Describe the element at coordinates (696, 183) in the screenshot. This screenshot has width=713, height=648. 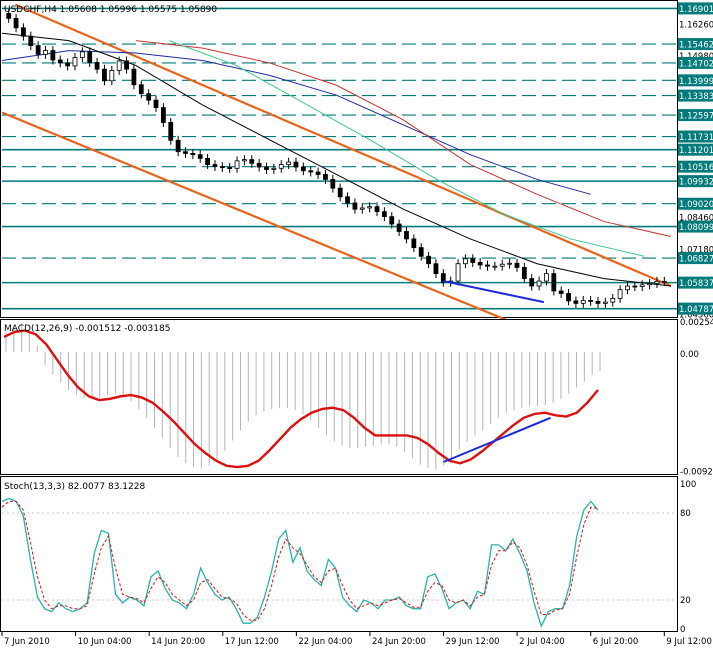
I see `level-tag-label: 1.09932` at that location.